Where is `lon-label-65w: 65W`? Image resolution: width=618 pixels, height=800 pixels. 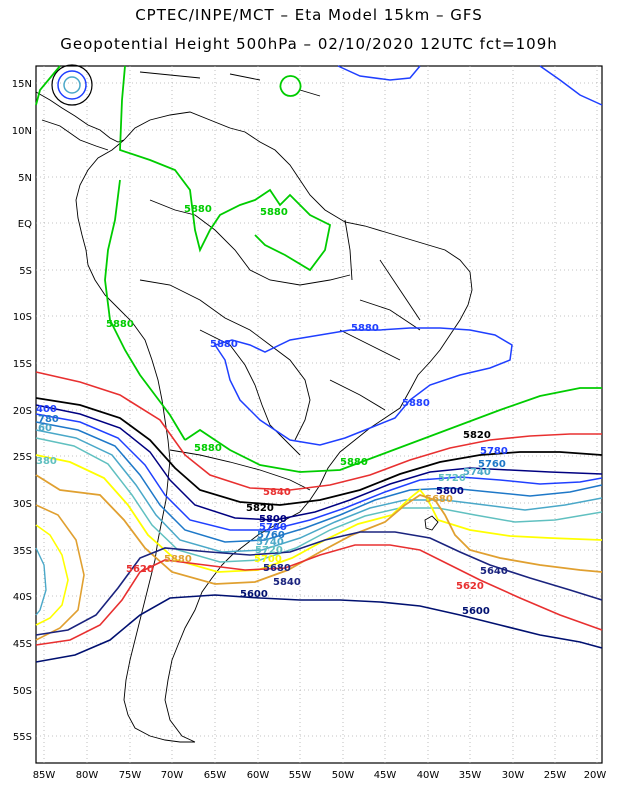 lon-label-65w: 65W is located at coordinates (215, 775).